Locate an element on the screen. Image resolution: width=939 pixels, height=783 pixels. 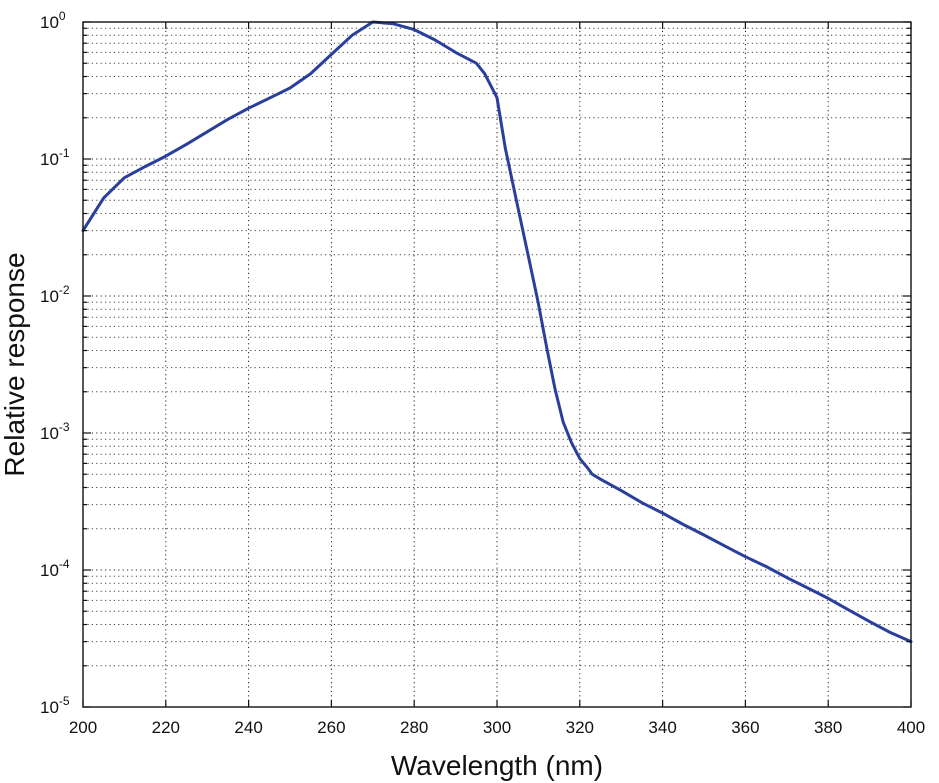
y-tick-label: 10⁻² is located at coordinates (55, 294).